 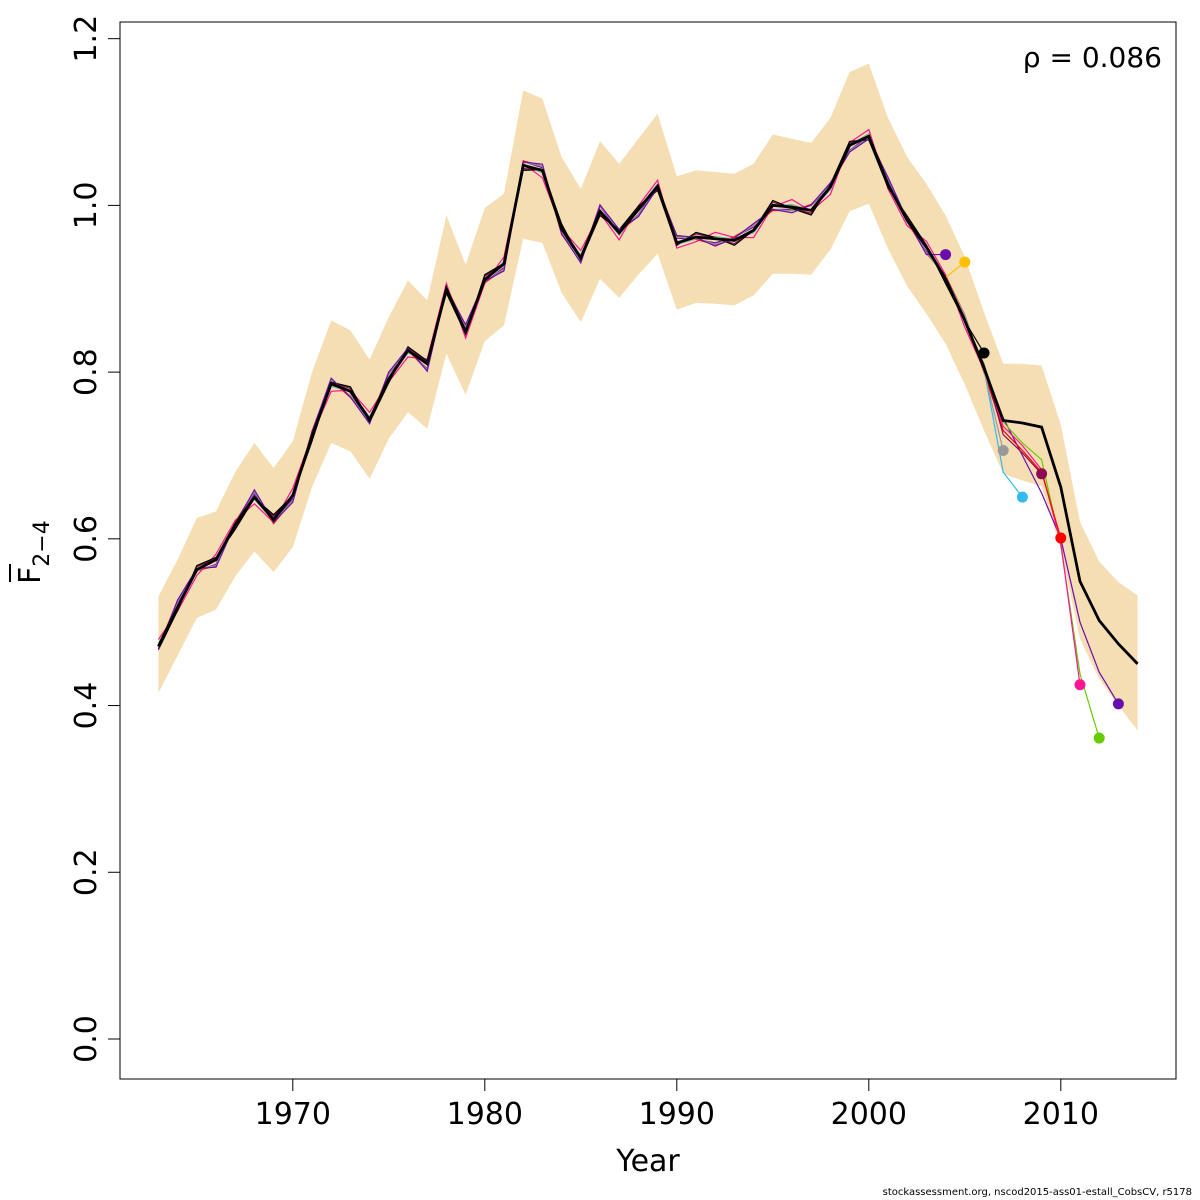 What do you see at coordinates (86, 1039) in the screenshot?
I see `y-tick-label-0: 0.0` at bounding box center [86, 1039].